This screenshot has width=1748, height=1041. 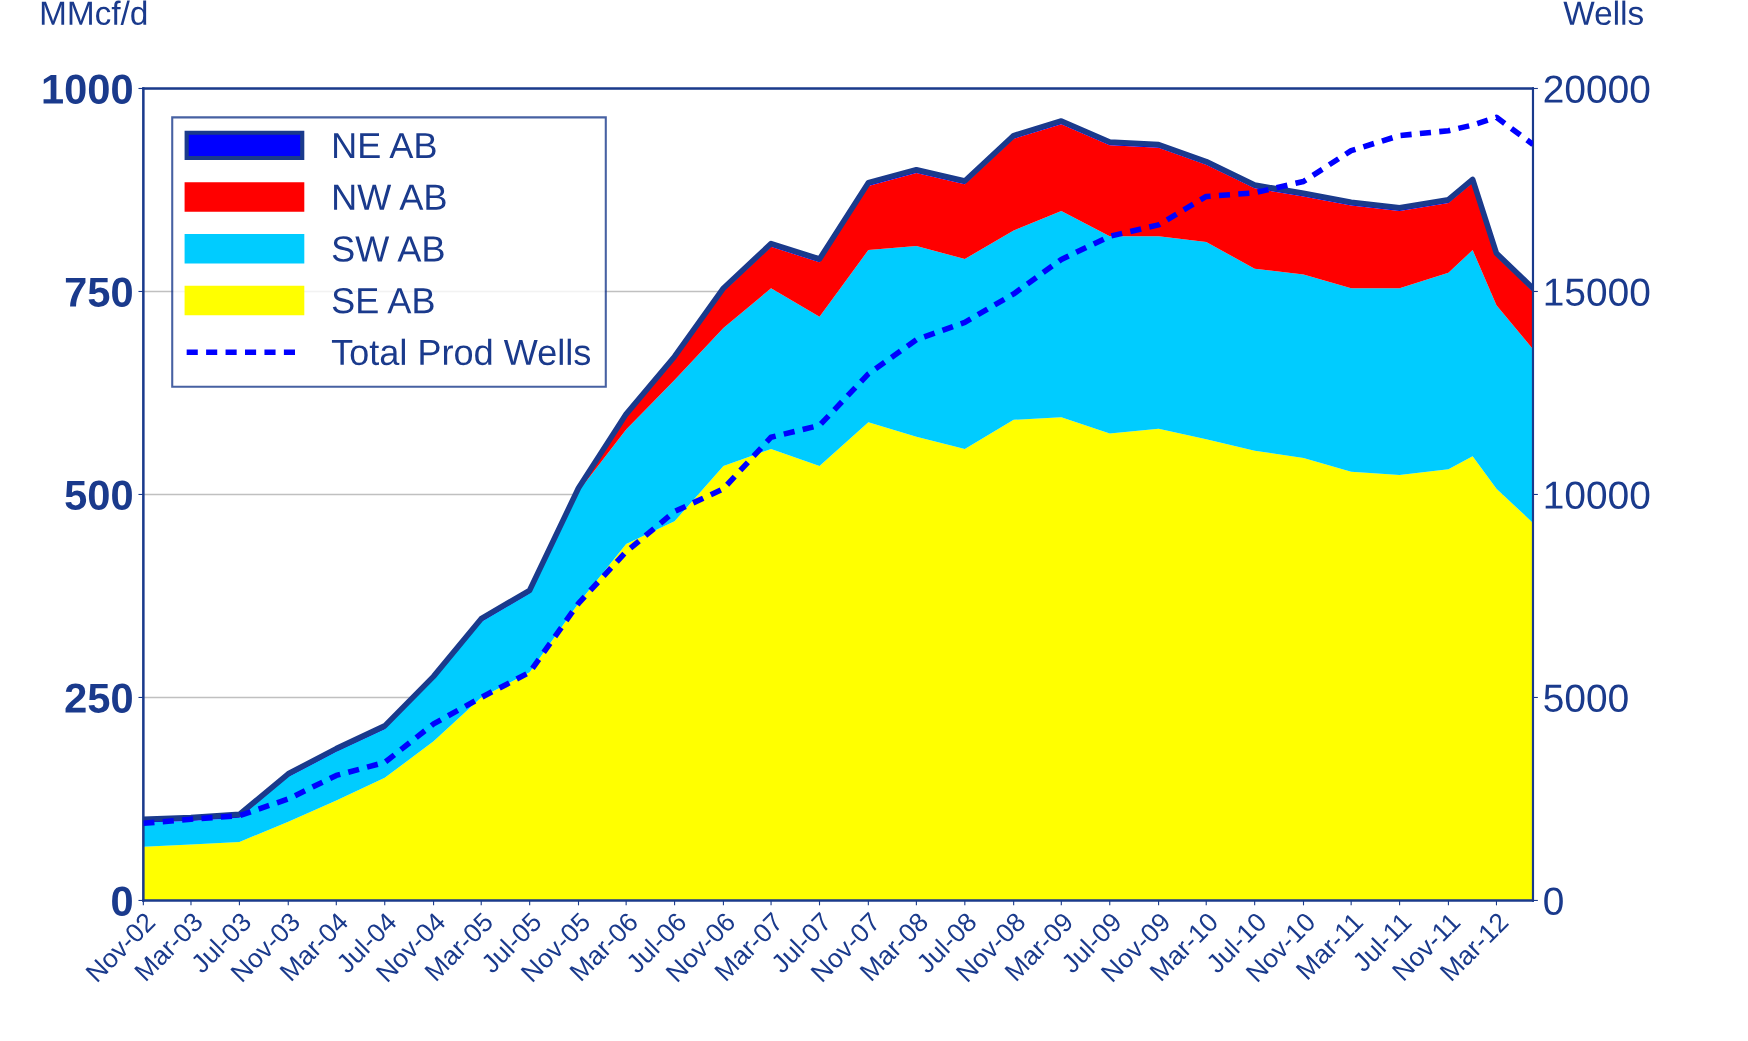 What do you see at coordinates (388, 249) in the screenshot?
I see `legend-label: SW AB` at bounding box center [388, 249].